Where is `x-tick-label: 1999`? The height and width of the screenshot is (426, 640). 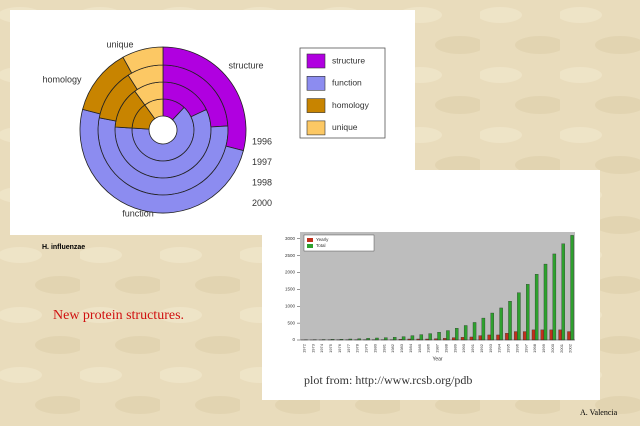
x-tick-label: 1999 is located at coordinates (543, 348).